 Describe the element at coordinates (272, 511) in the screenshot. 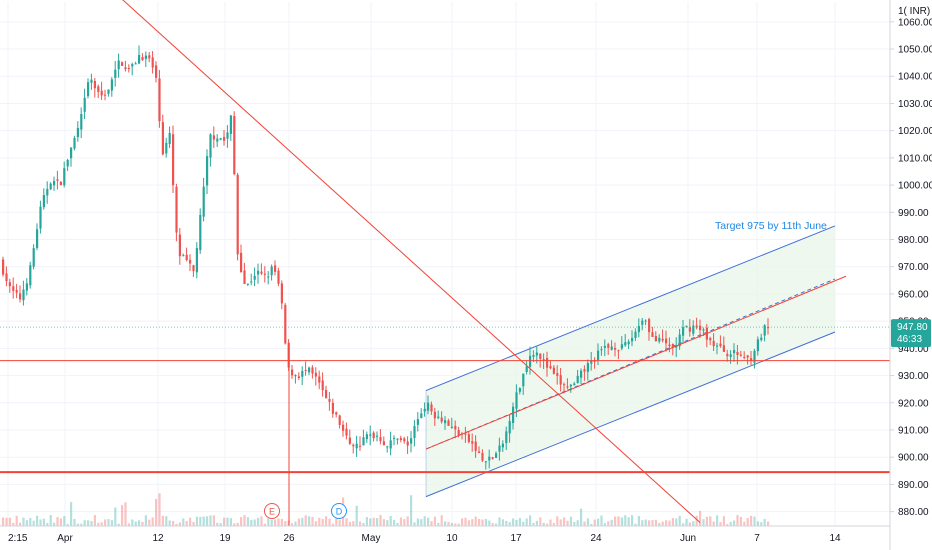

I see `earnings-marker: E` at that location.